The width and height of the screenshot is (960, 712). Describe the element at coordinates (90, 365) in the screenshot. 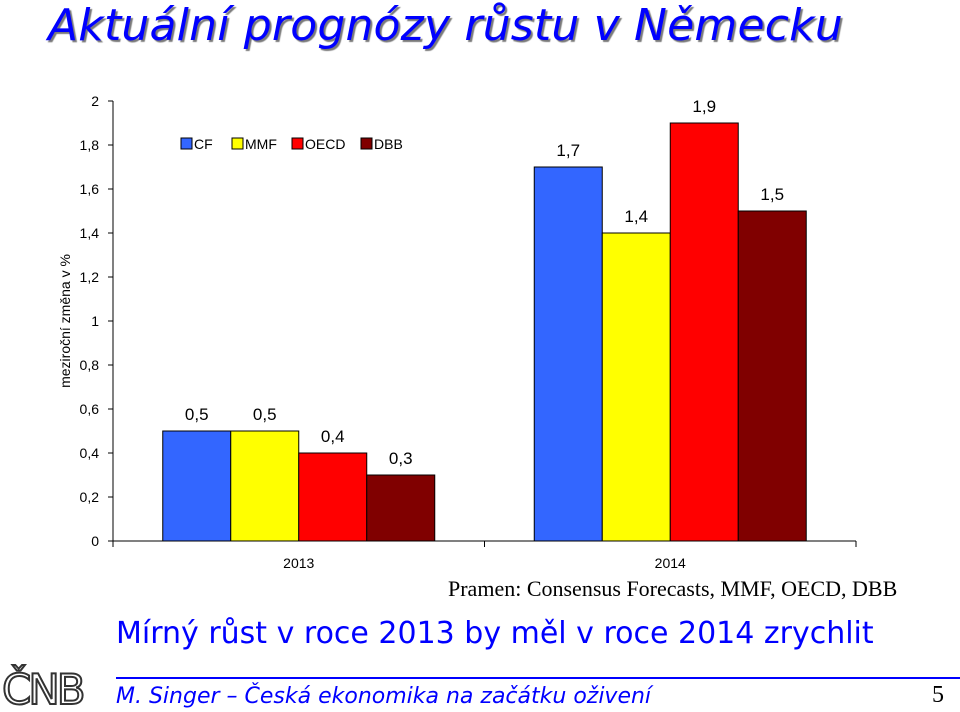

I see `y-tick-label: 0,8` at that location.